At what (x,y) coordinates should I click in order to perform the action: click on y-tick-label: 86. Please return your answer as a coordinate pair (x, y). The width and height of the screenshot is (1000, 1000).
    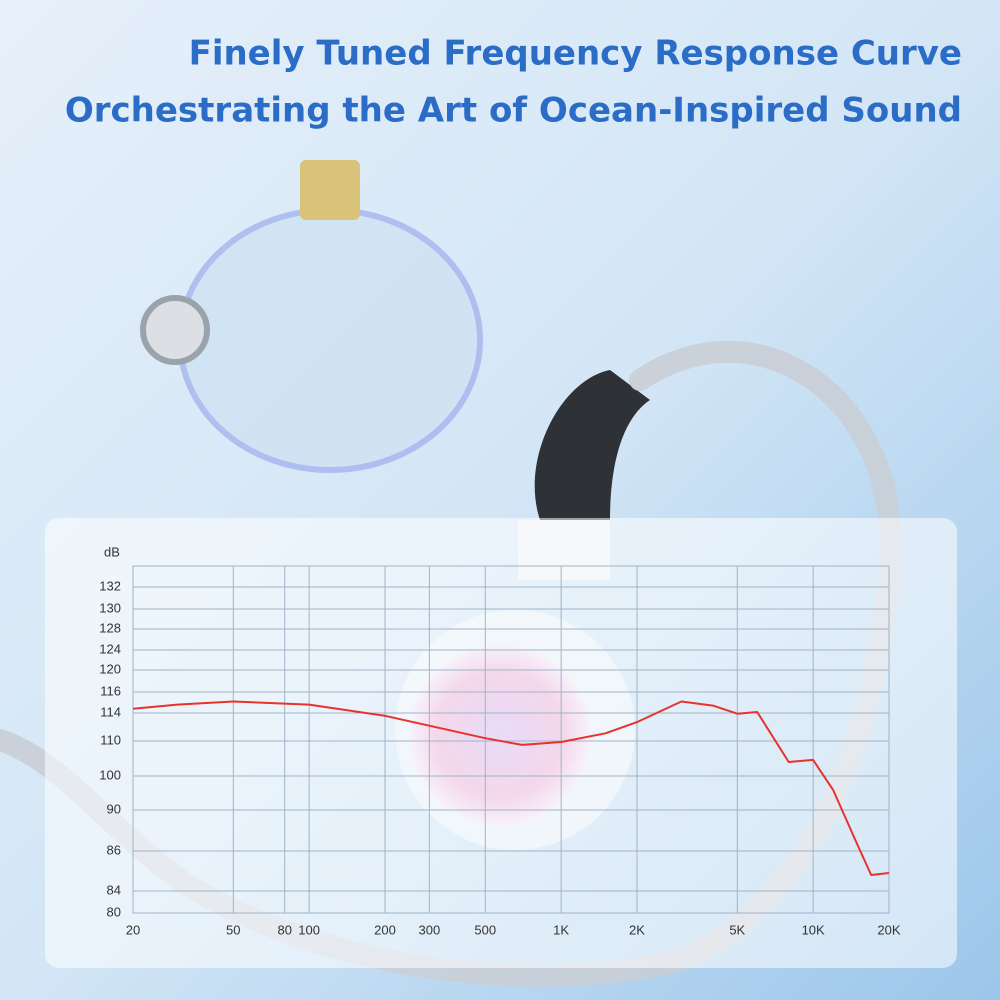
    Looking at the image, I should click on (114, 849).